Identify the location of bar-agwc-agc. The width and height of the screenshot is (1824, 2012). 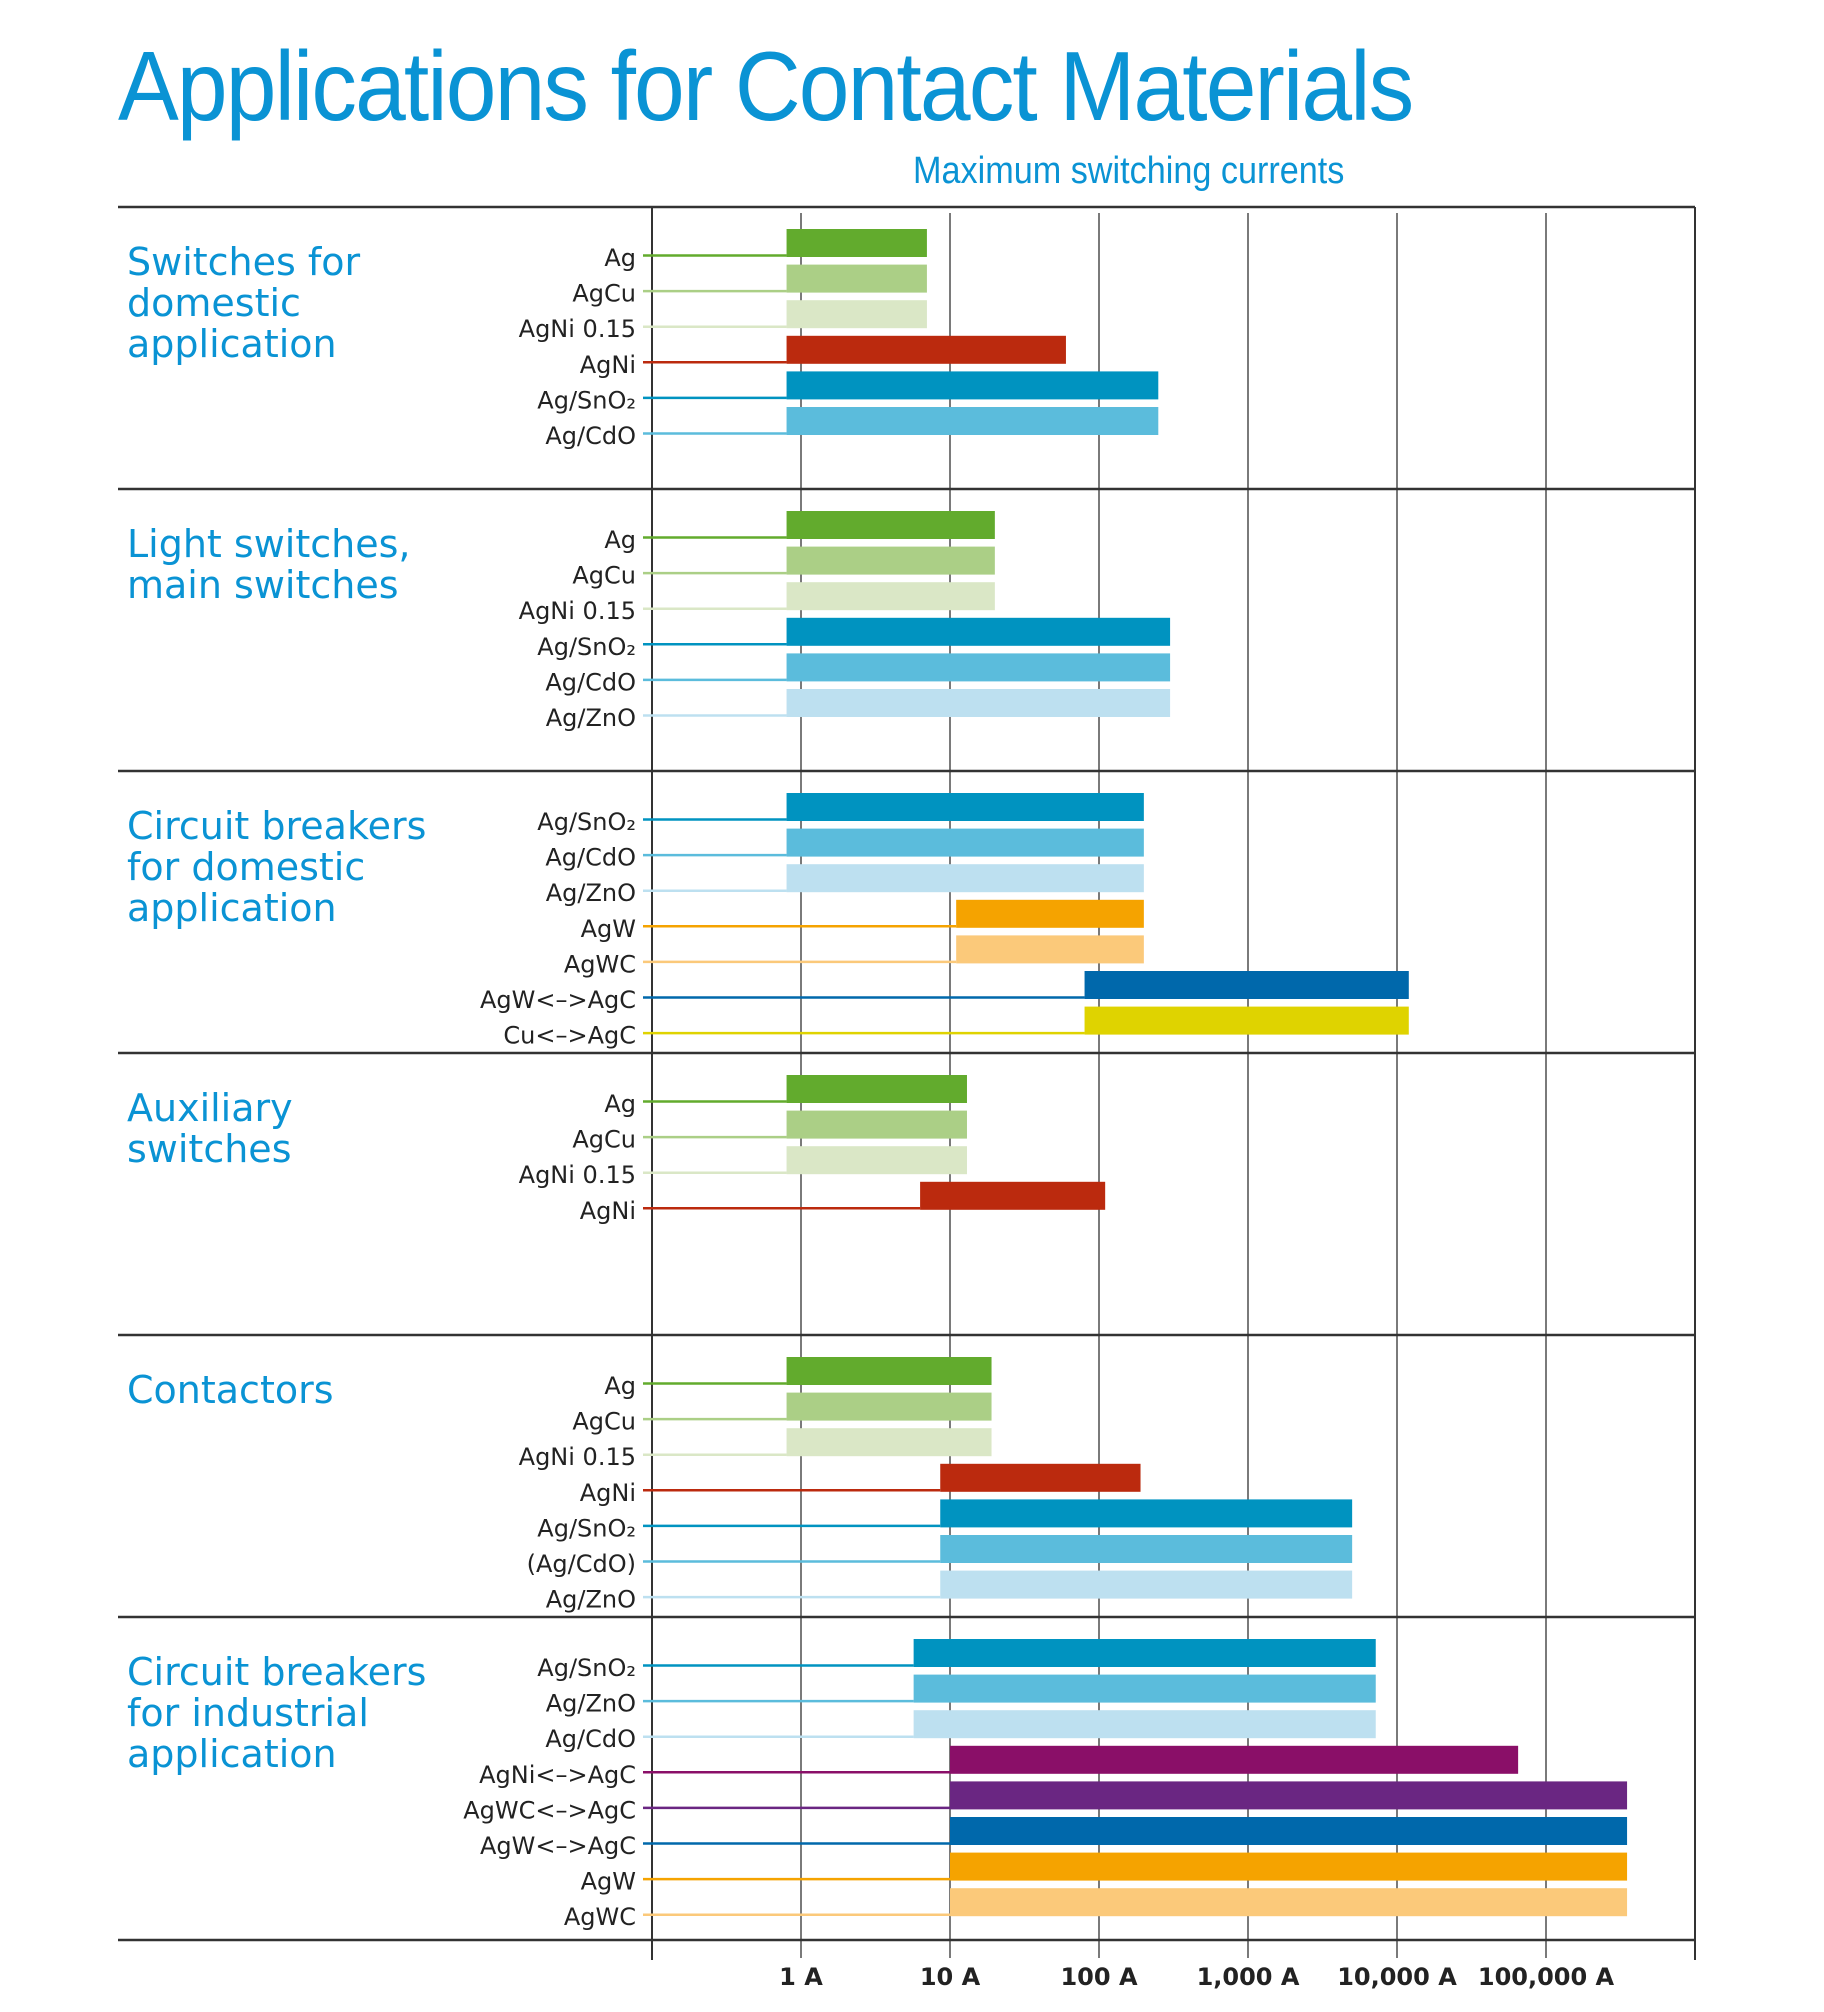
(1289, 1795).